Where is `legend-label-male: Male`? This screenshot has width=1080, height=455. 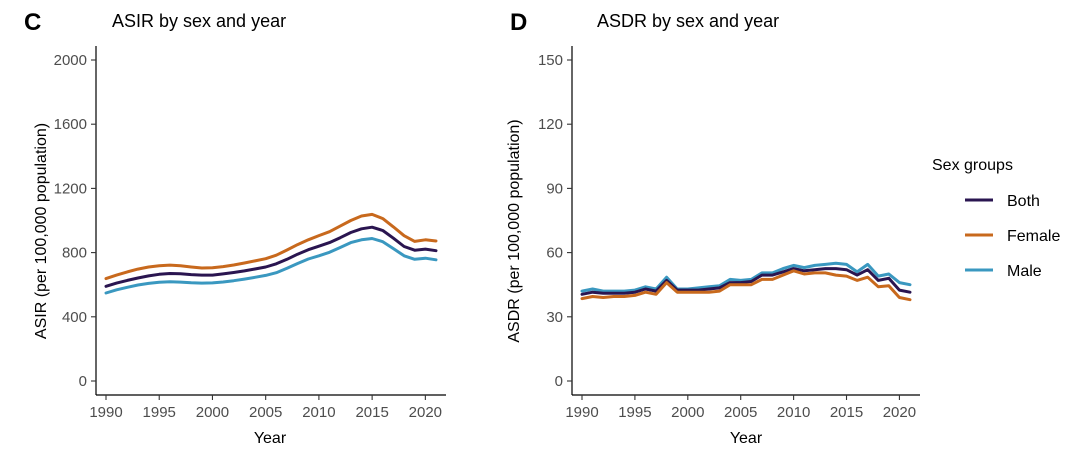 legend-label-male: Male is located at coordinates (1024, 271).